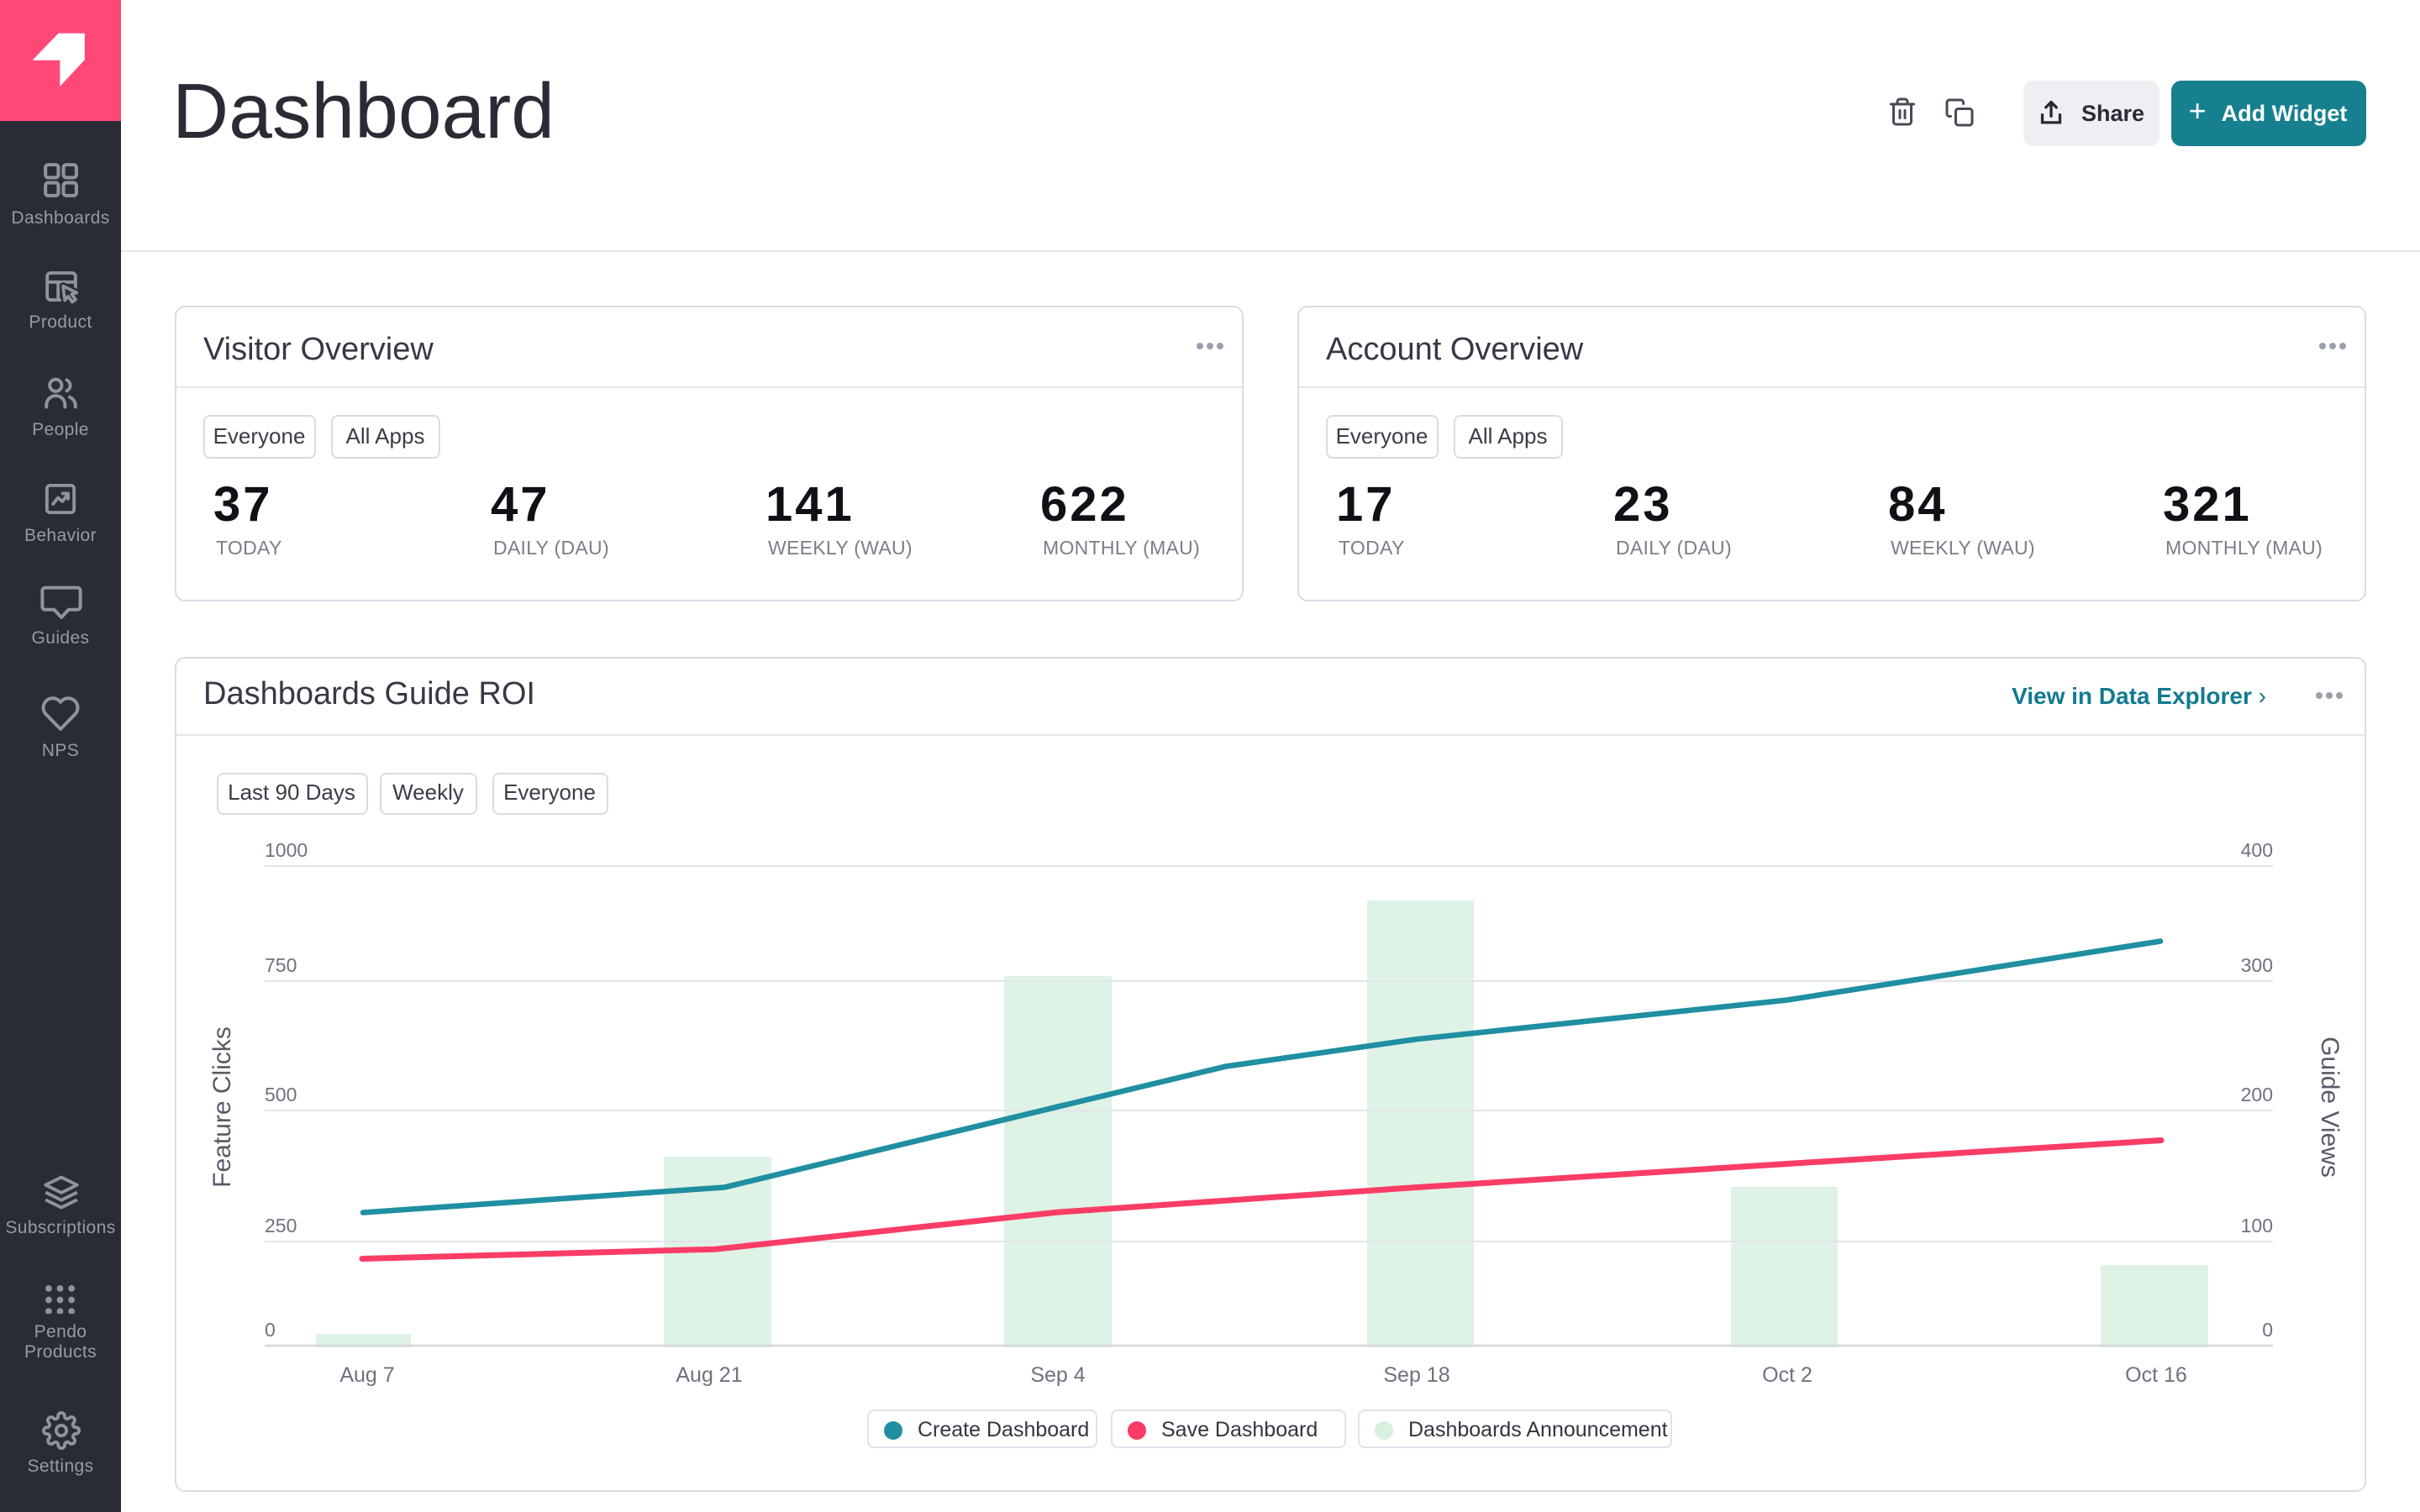 The height and width of the screenshot is (1512, 2420). What do you see at coordinates (367, 1374) in the screenshot?
I see `svg-text: Aug 7` at bounding box center [367, 1374].